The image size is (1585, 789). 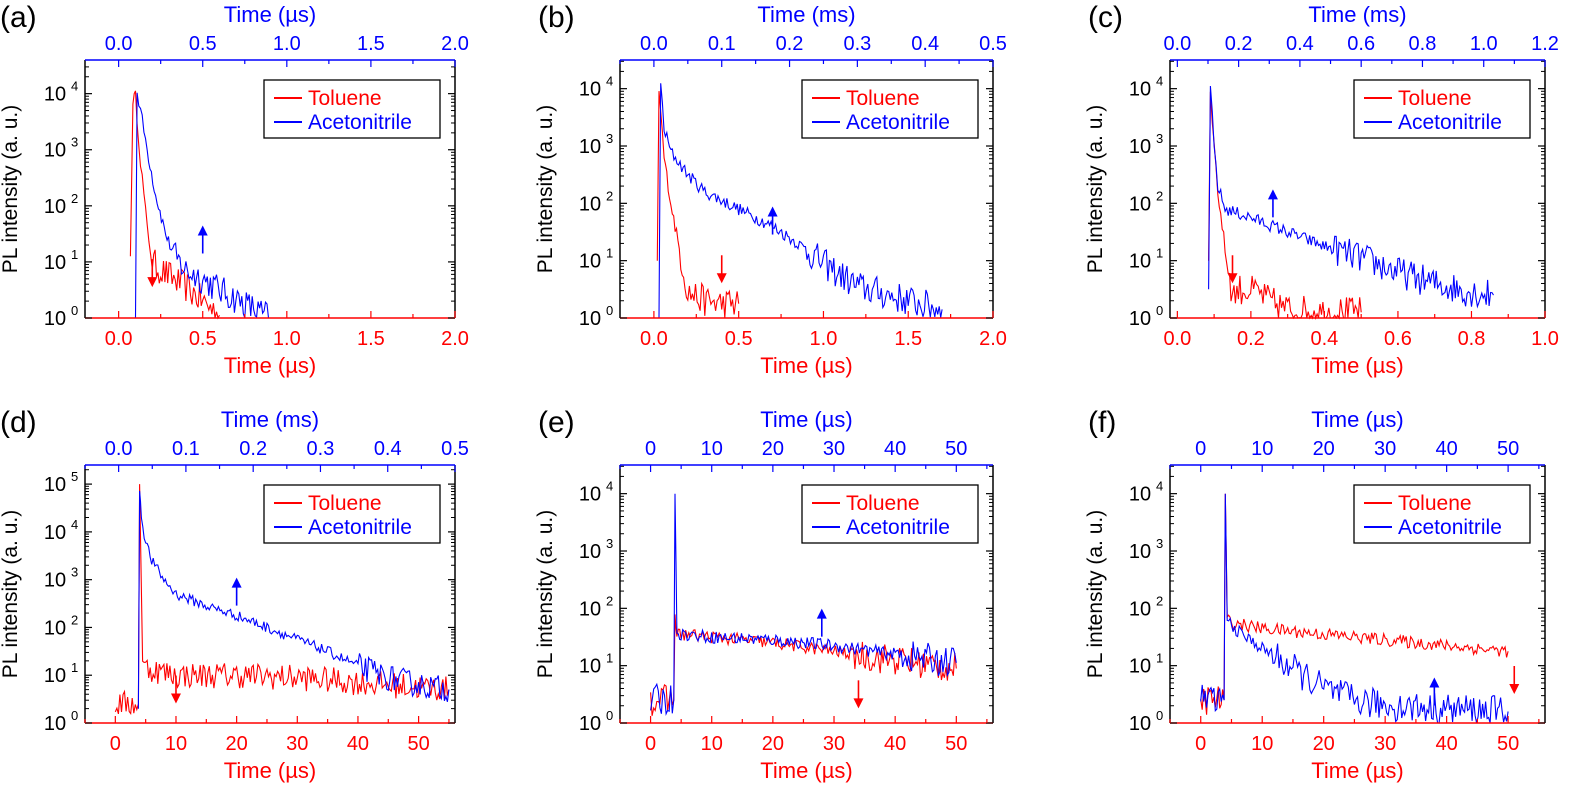 What do you see at coordinates (1508, 744) in the screenshot?
I see `x-tick-label-bottom: 50` at bounding box center [1508, 744].